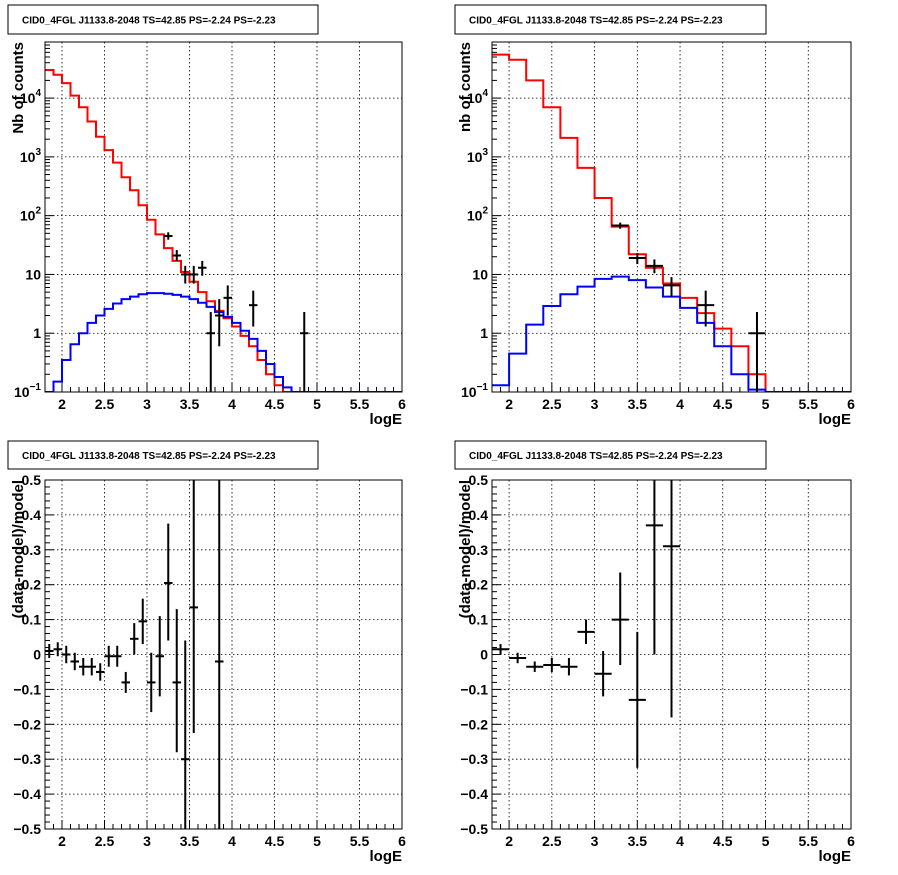 This screenshot has height=875, width=898. Describe the element at coordinates (37, 333) in the screenshot. I see `y-tick-label: 1` at that location.